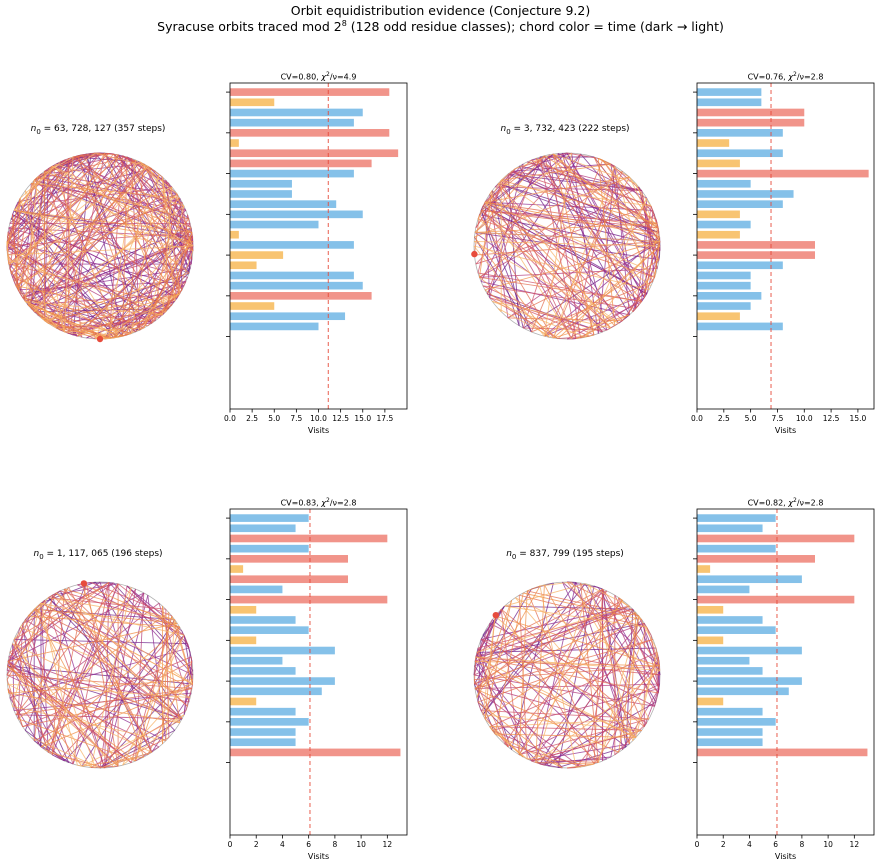 The height and width of the screenshot is (867, 881). I want to click on x-tick-label: 12.5, so click(831, 418).